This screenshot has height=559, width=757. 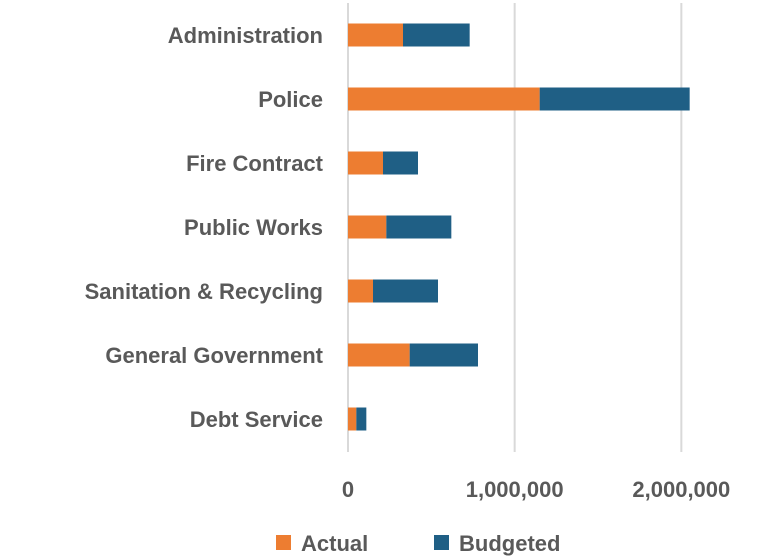 What do you see at coordinates (290, 99) in the screenshot?
I see `category-label-1: Police` at bounding box center [290, 99].